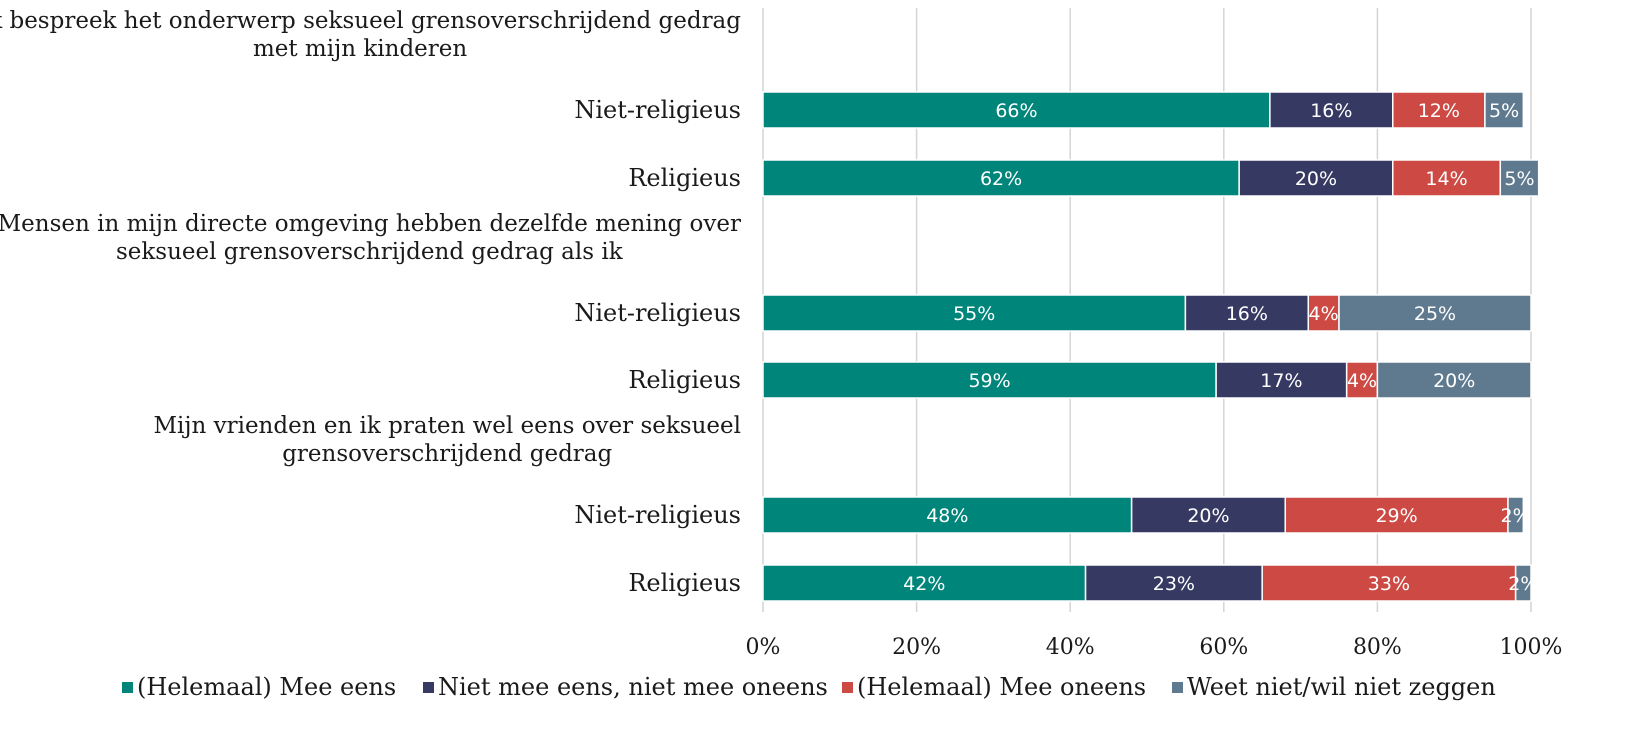 Image resolution: width=1639 pixels, height=748 pixels. I want to click on bar-data-label-1-1-2: 16%, so click(1331, 111).